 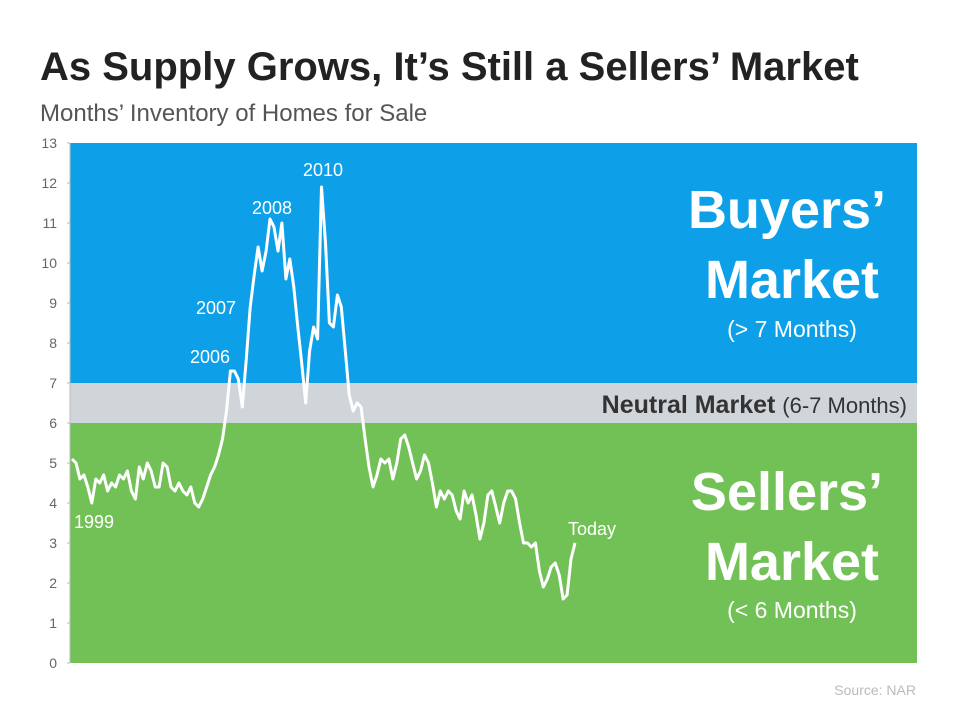 I want to click on zone-range: (> 7 Months), so click(x=792, y=329).